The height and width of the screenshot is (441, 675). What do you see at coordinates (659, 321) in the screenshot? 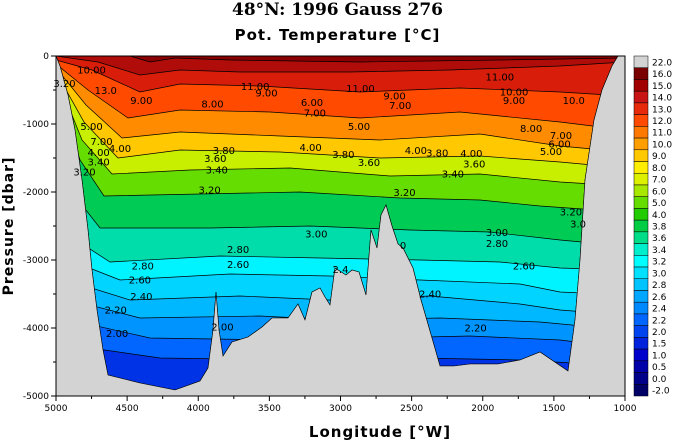
I see `colorbar-label: 2.2` at bounding box center [659, 321].